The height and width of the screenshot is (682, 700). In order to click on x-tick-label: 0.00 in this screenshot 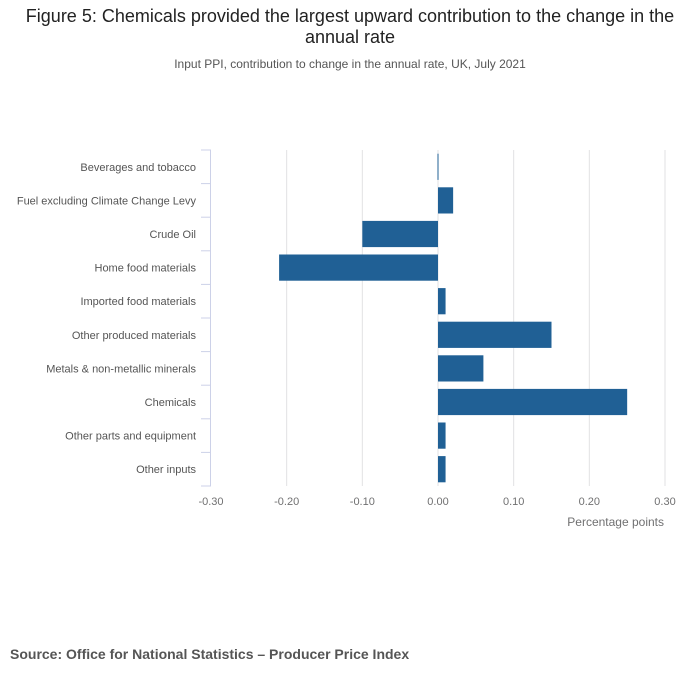, I will do `click(437, 502)`.